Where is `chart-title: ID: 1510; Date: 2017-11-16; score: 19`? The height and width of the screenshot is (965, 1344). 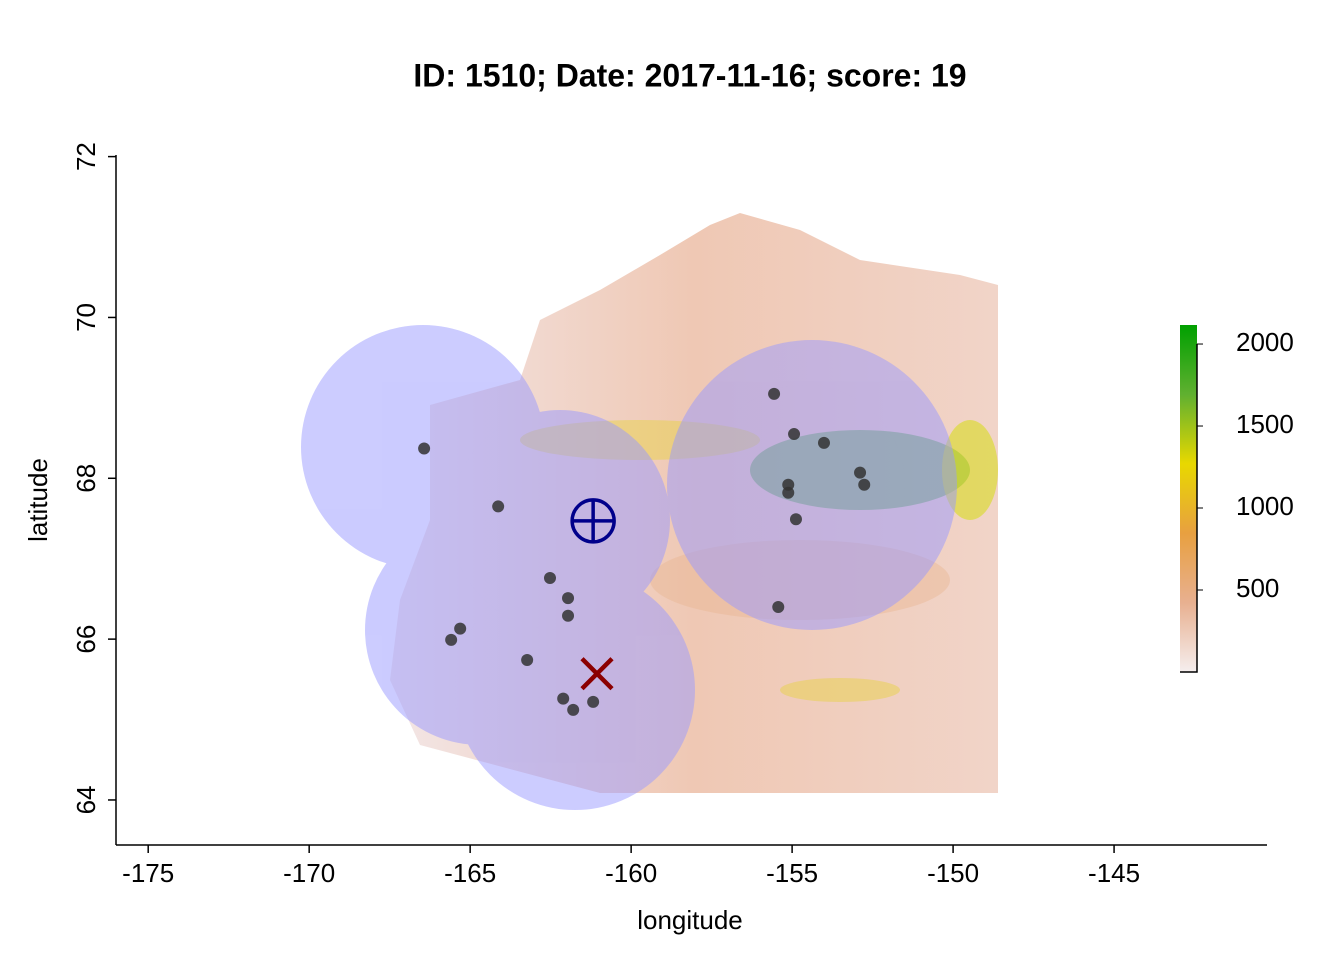 chart-title: ID: 1510; Date: 2017-11-16; score: 19 is located at coordinates (689, 75).